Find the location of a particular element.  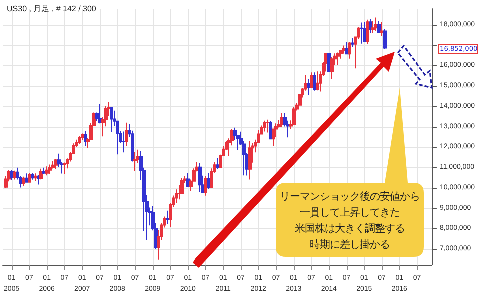

annotation: リーマンショック後の安値から is located at coordinates (350, 197).